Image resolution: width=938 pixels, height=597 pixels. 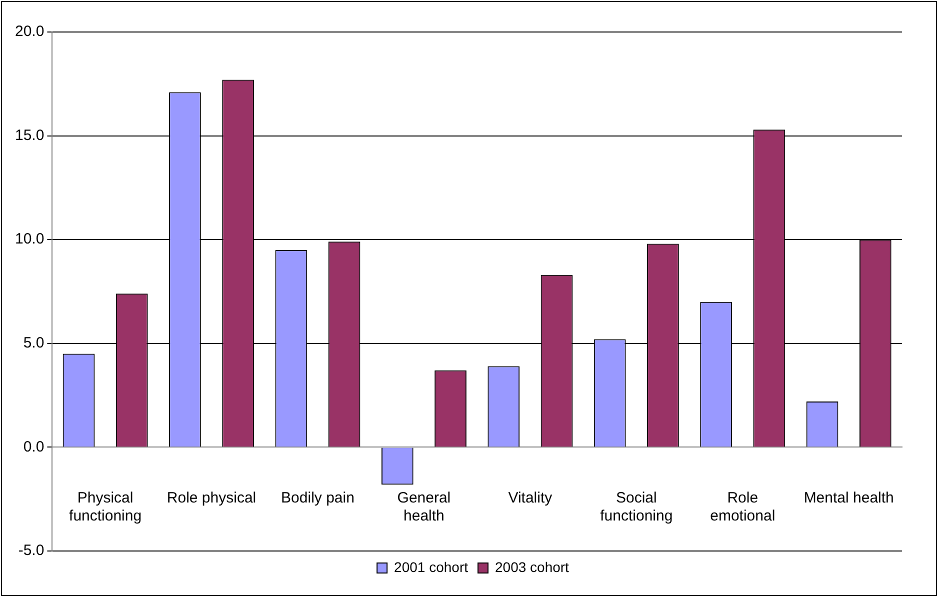 What do you see at coordinates (431, 566) in the screenshot?
I see `legend-label: 2001 cohort` at bounding box center [431, 566].